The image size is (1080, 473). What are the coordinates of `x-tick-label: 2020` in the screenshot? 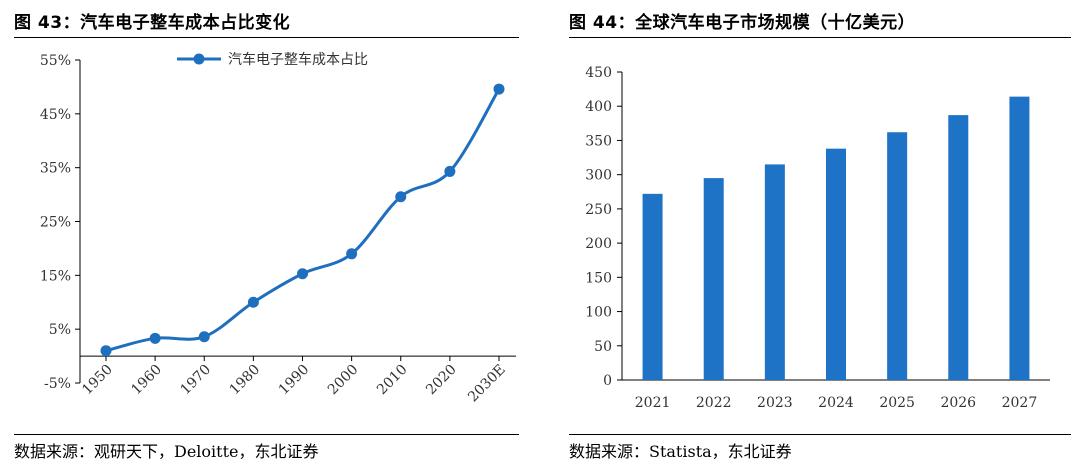 It's located at (441, 380).